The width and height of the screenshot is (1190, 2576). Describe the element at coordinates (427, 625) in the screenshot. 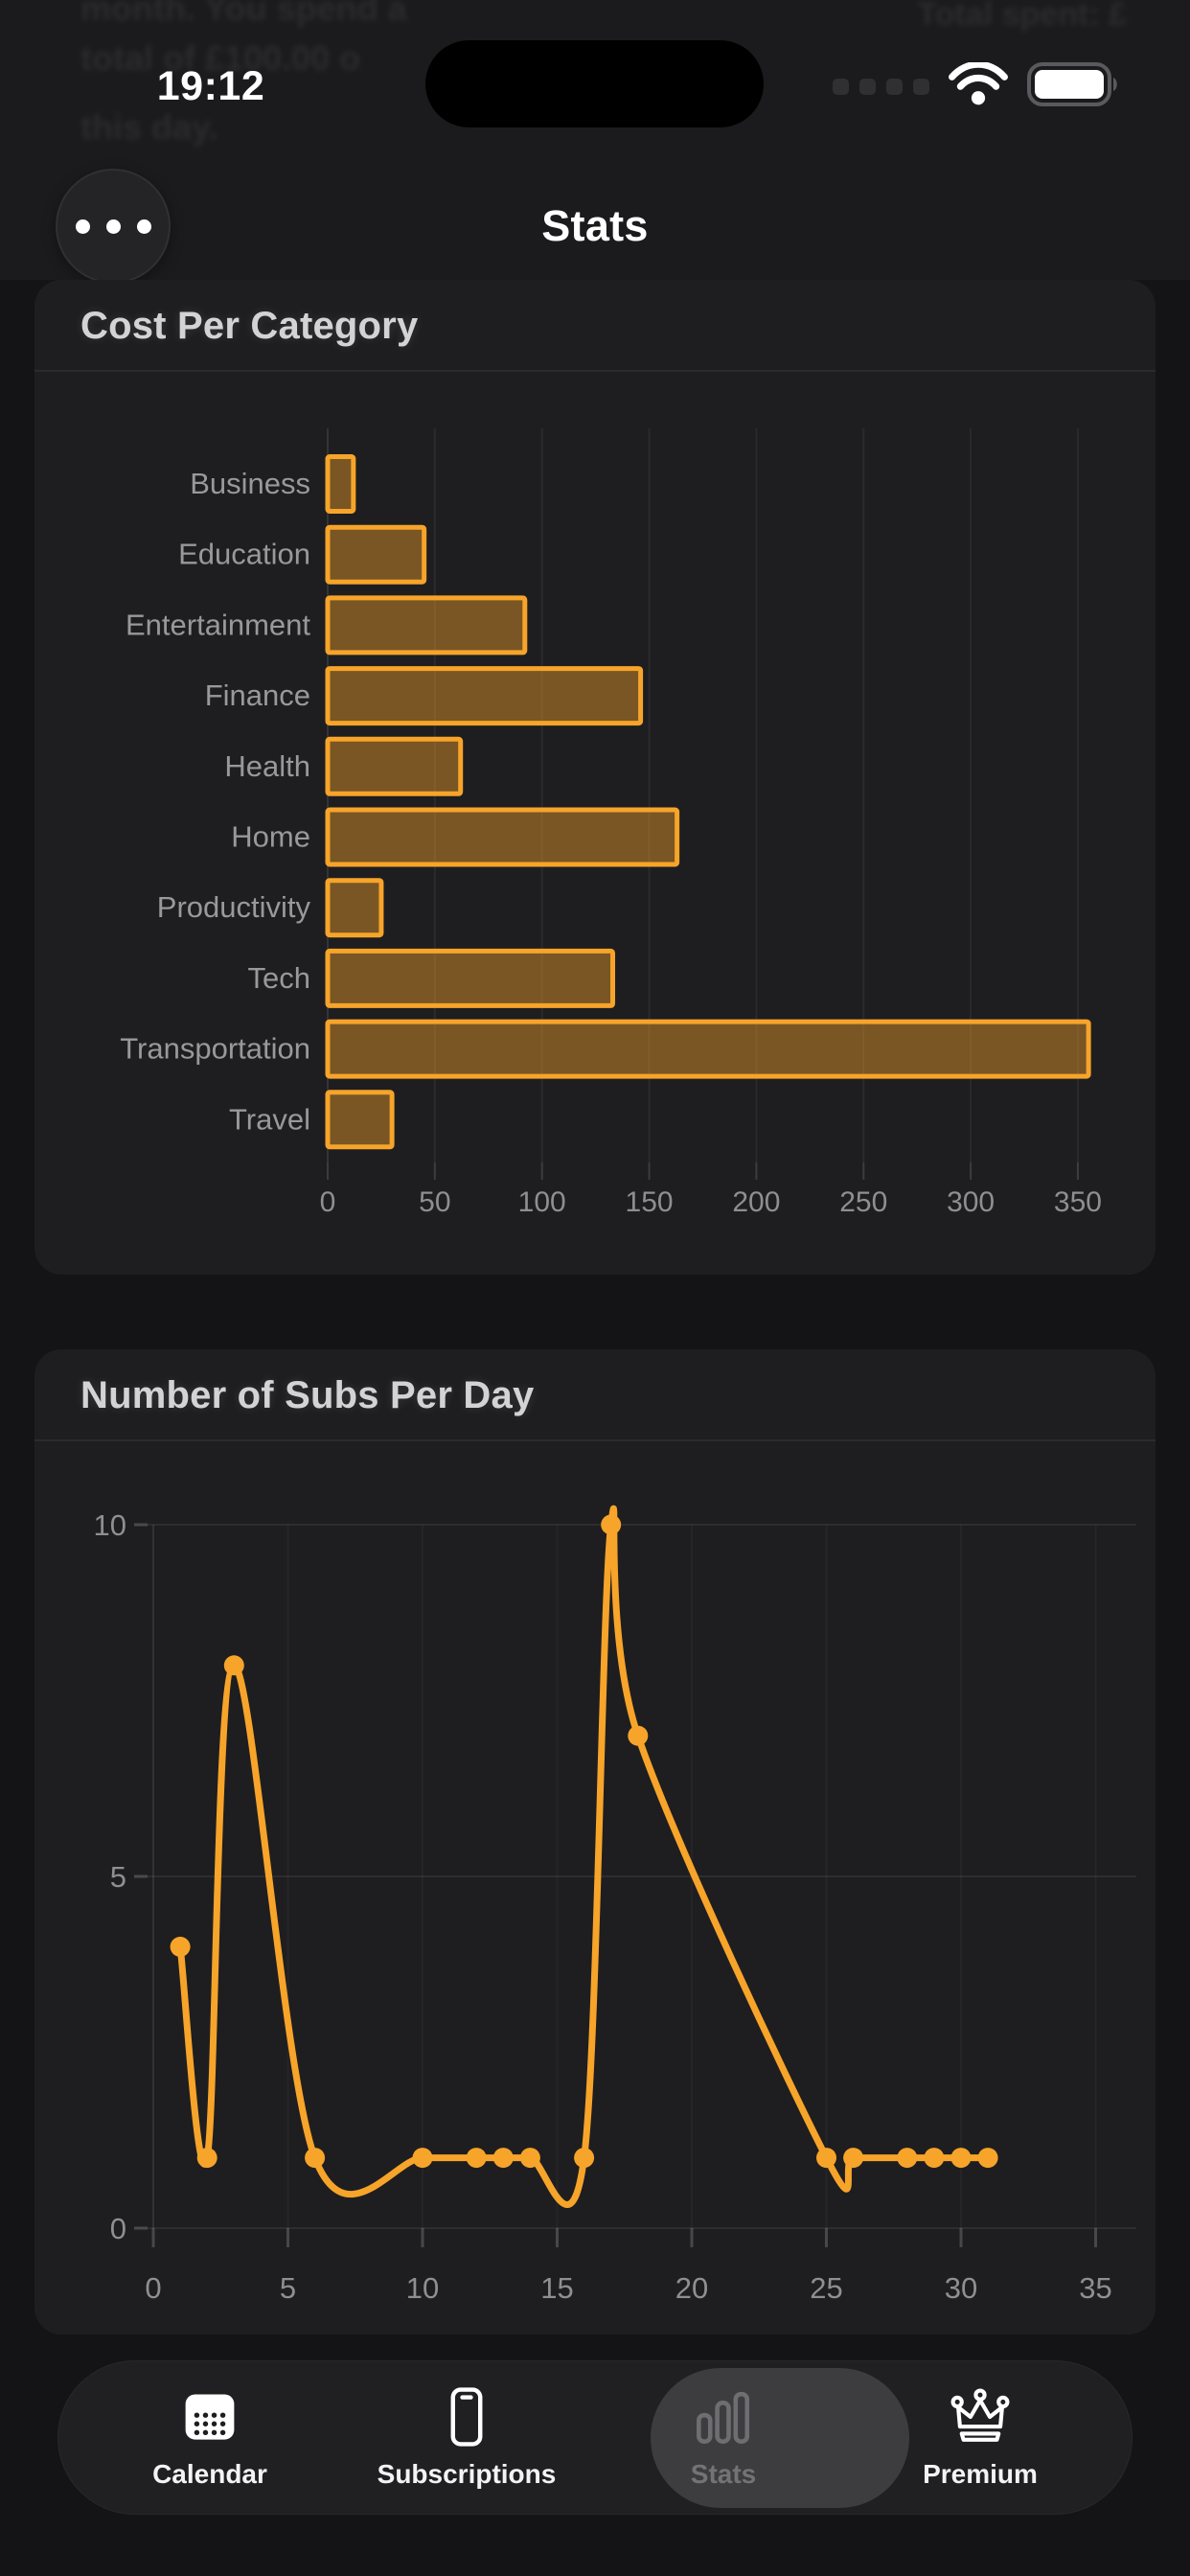

I see `bar-entertainment` at that location.